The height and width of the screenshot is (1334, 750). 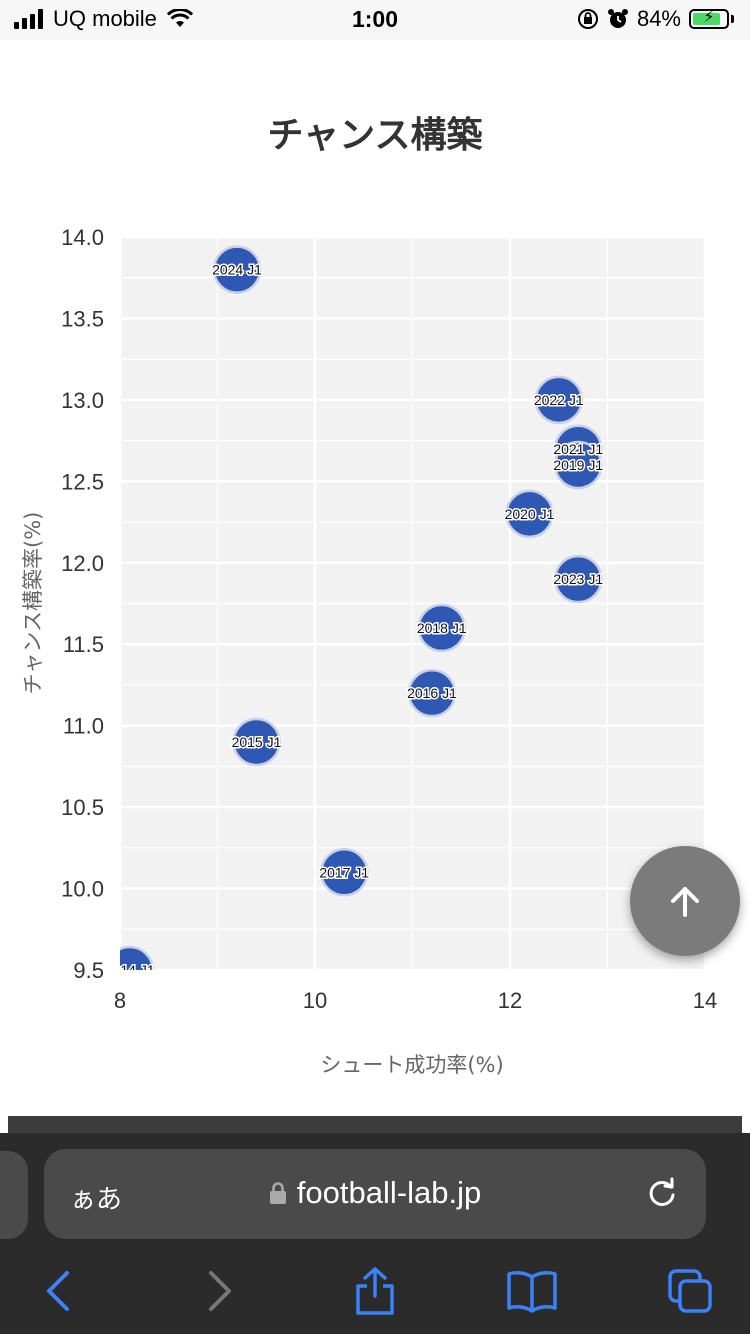 What do you see at coordinates (617, 18) in the screenshot?
I see `alarm-icon` at bounding box center [617, 18].